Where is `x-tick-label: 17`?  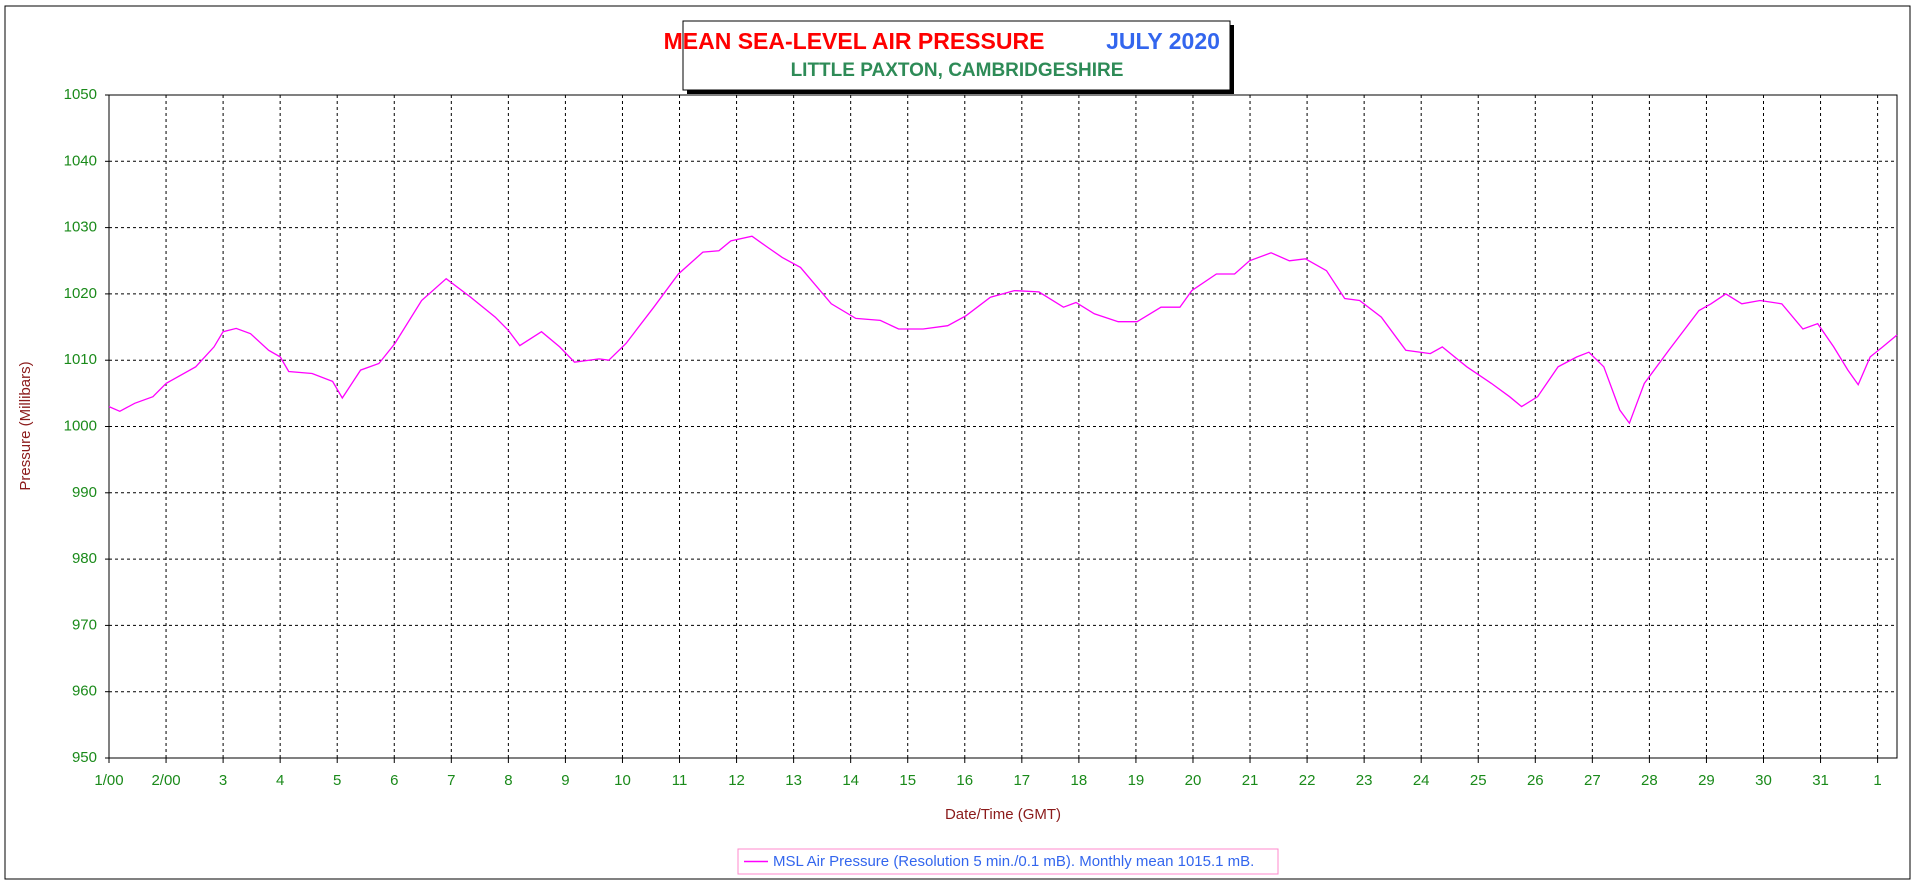
x-tick-label: 17 is located at coordinates (1021, 780).